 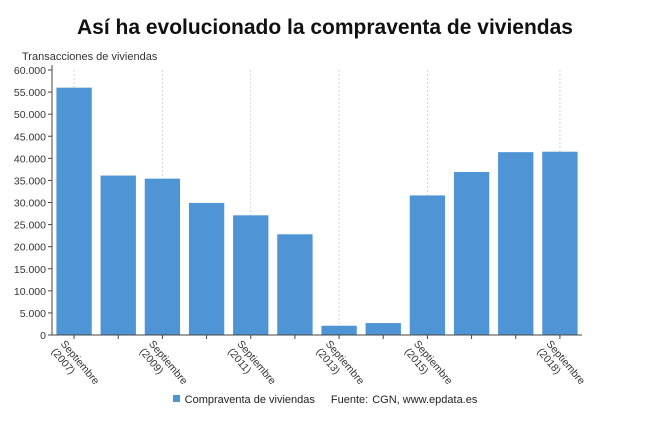 What do you see at coordinates (163, 366) in the screenshot?
I see `x-tick-label: Septiembre(2009)` at bounding box center [163, 366].